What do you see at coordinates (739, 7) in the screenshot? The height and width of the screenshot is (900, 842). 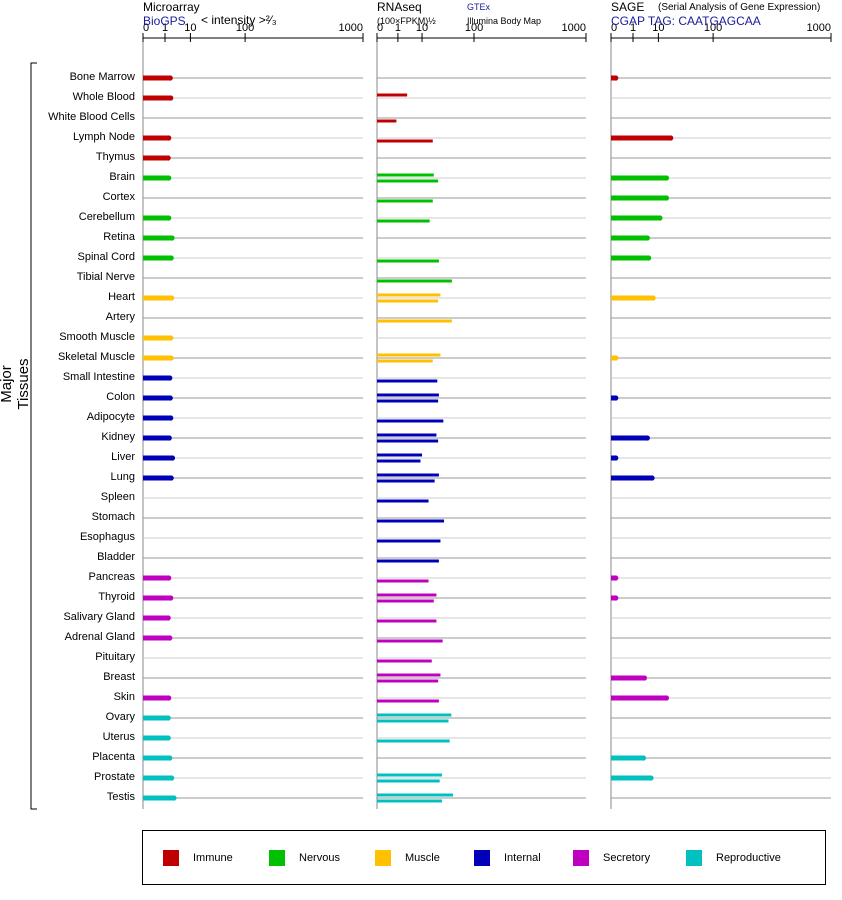 I see `sage-subtitle: (Serial Analysis of Gene Expression)` at bounding box center [739, 7].